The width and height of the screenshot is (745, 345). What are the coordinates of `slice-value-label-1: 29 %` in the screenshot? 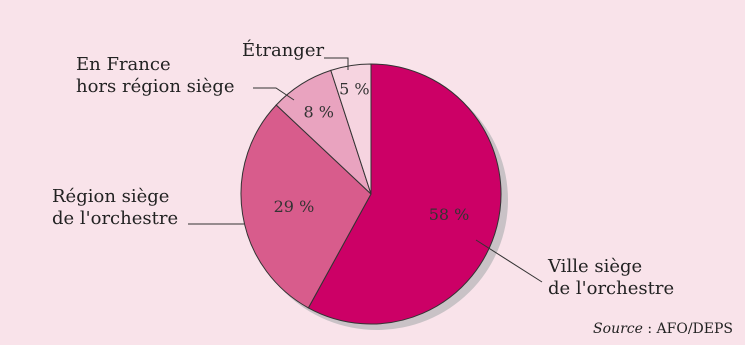 It's located at (294, 206).